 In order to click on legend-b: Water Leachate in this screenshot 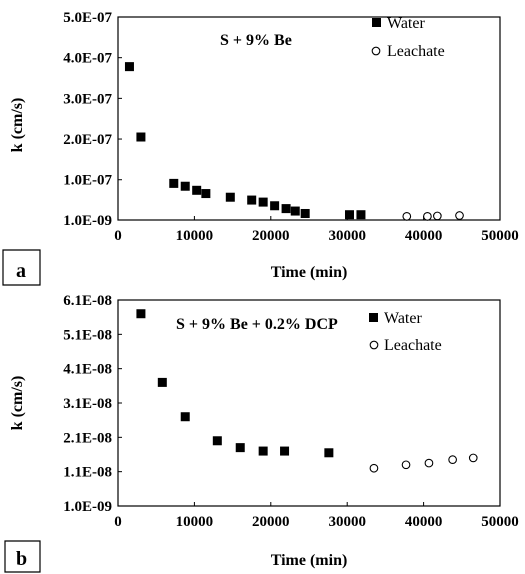, I will do `click(405, 332)`.